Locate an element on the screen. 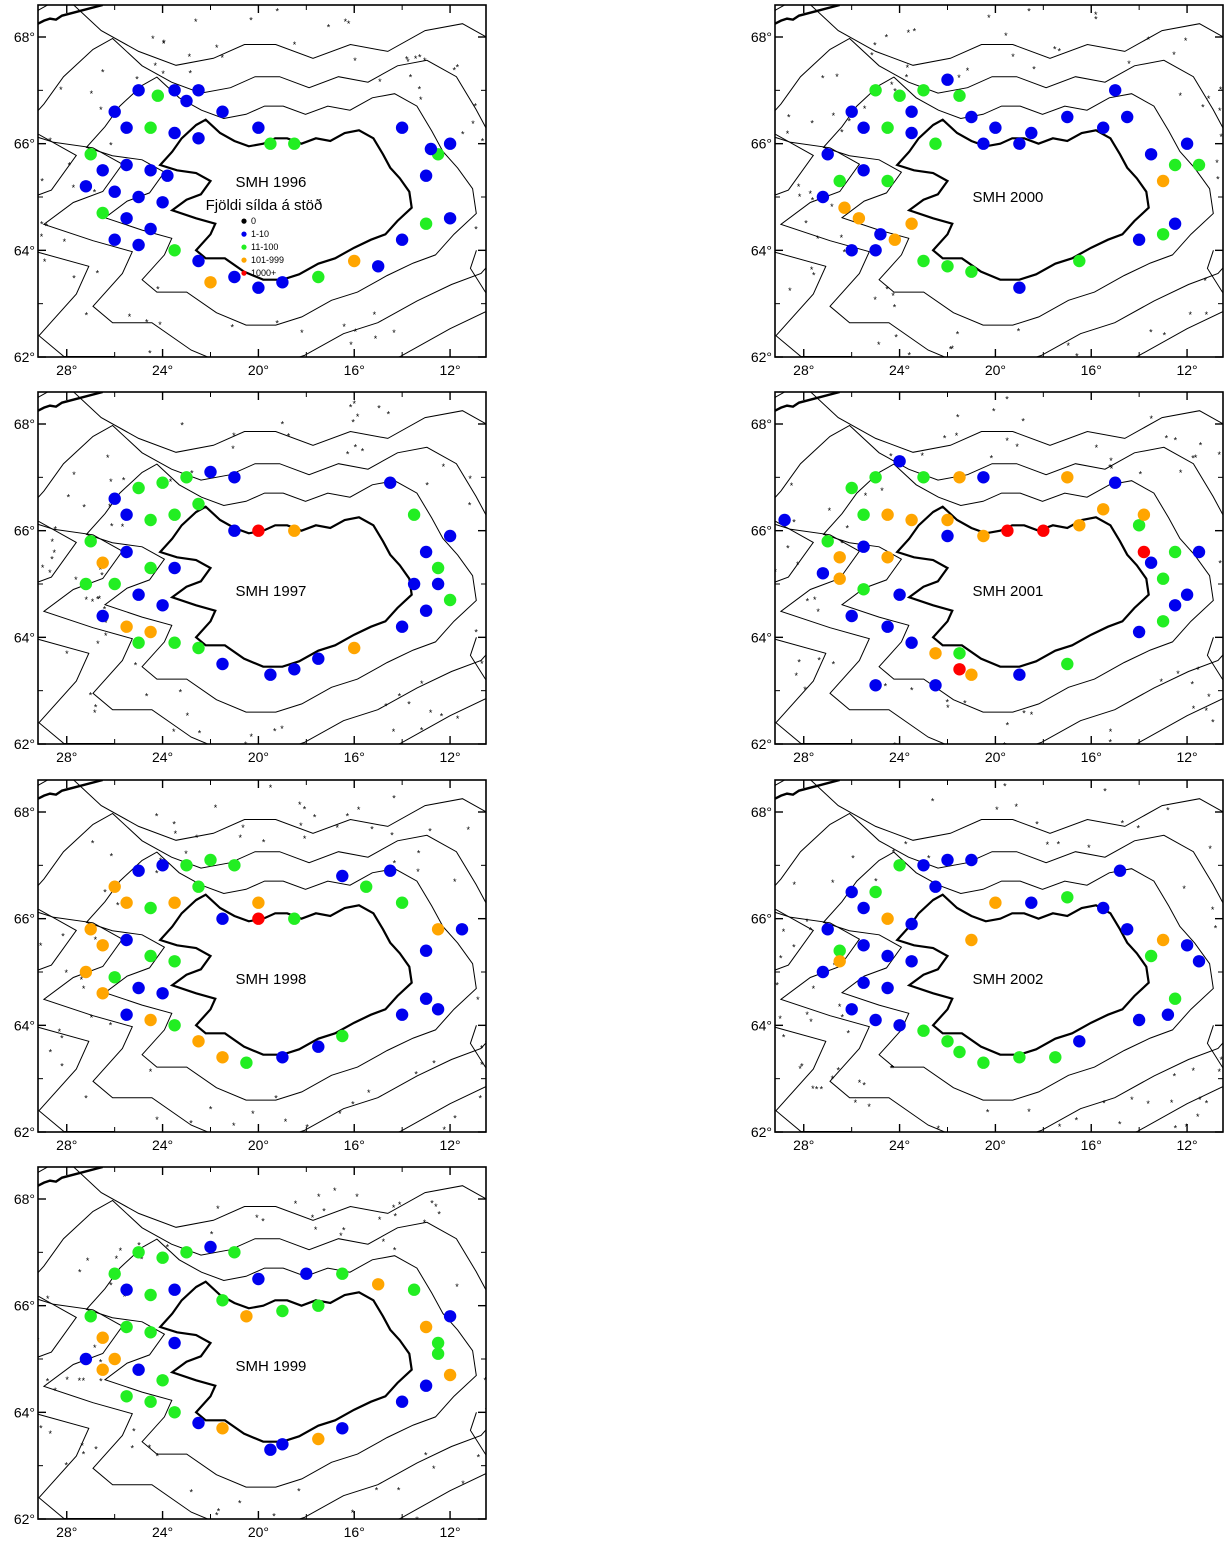 Image resolution: width=1229 pixels, height=1546 pixels. lon-tick-label: 16° is located at coordinates (354, 370).